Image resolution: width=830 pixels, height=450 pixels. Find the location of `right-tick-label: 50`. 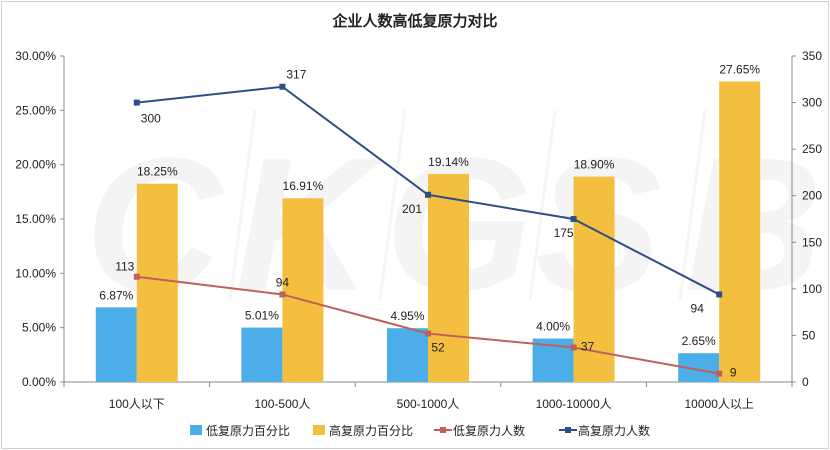

right-tick-label: 50 is located at coordinates (809, 335).